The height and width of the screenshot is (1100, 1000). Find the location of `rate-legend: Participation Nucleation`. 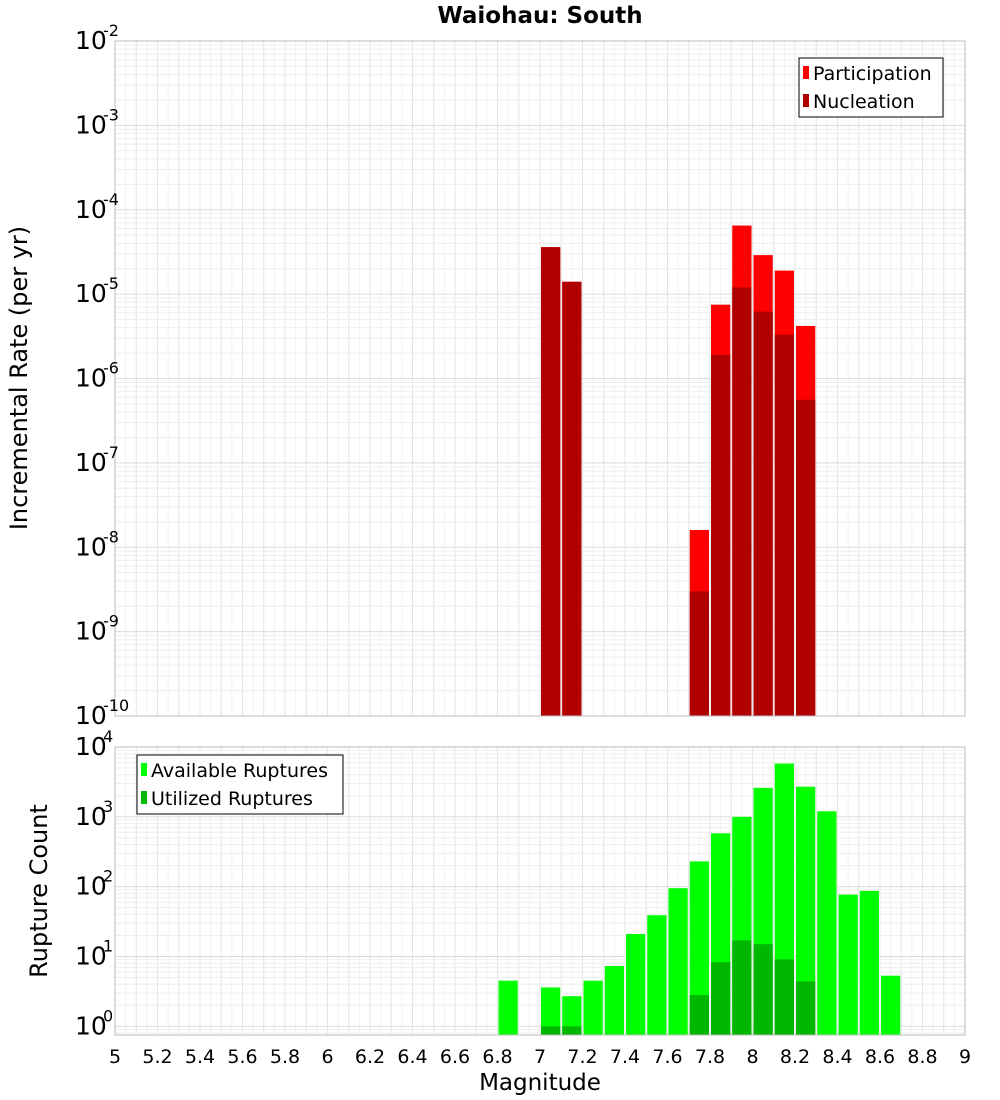

rate-legend: Participation Nucleation is located at coordinates (871, 87).